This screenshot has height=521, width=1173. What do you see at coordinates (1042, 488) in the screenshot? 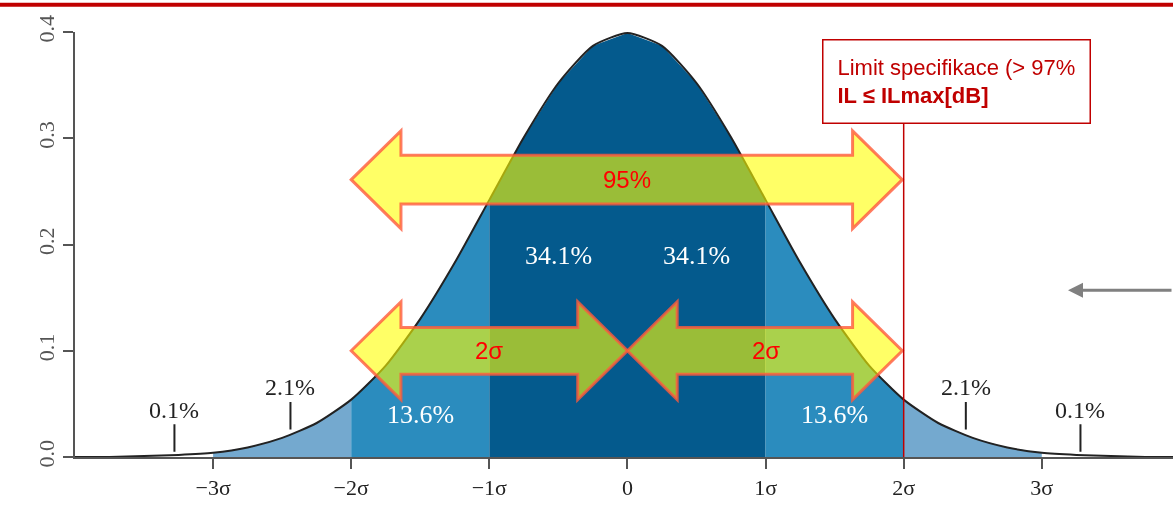
I see `x-tick-label: 3σ` at bounding box center [1042, 488].